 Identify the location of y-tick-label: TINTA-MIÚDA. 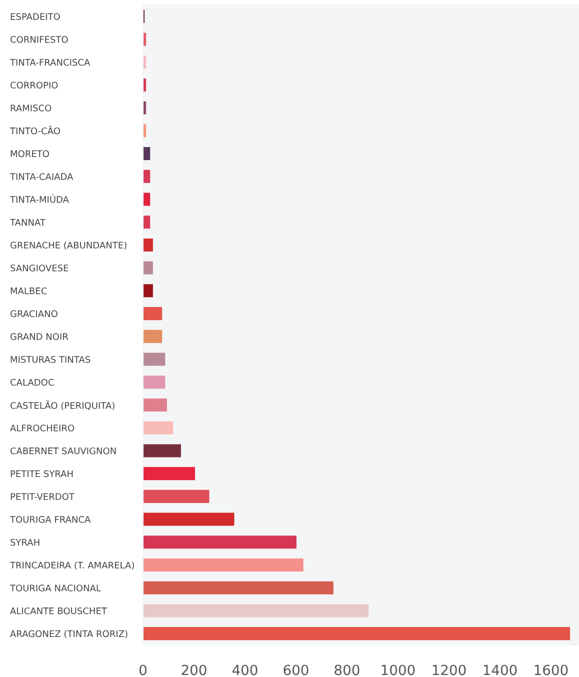
(39, 198).